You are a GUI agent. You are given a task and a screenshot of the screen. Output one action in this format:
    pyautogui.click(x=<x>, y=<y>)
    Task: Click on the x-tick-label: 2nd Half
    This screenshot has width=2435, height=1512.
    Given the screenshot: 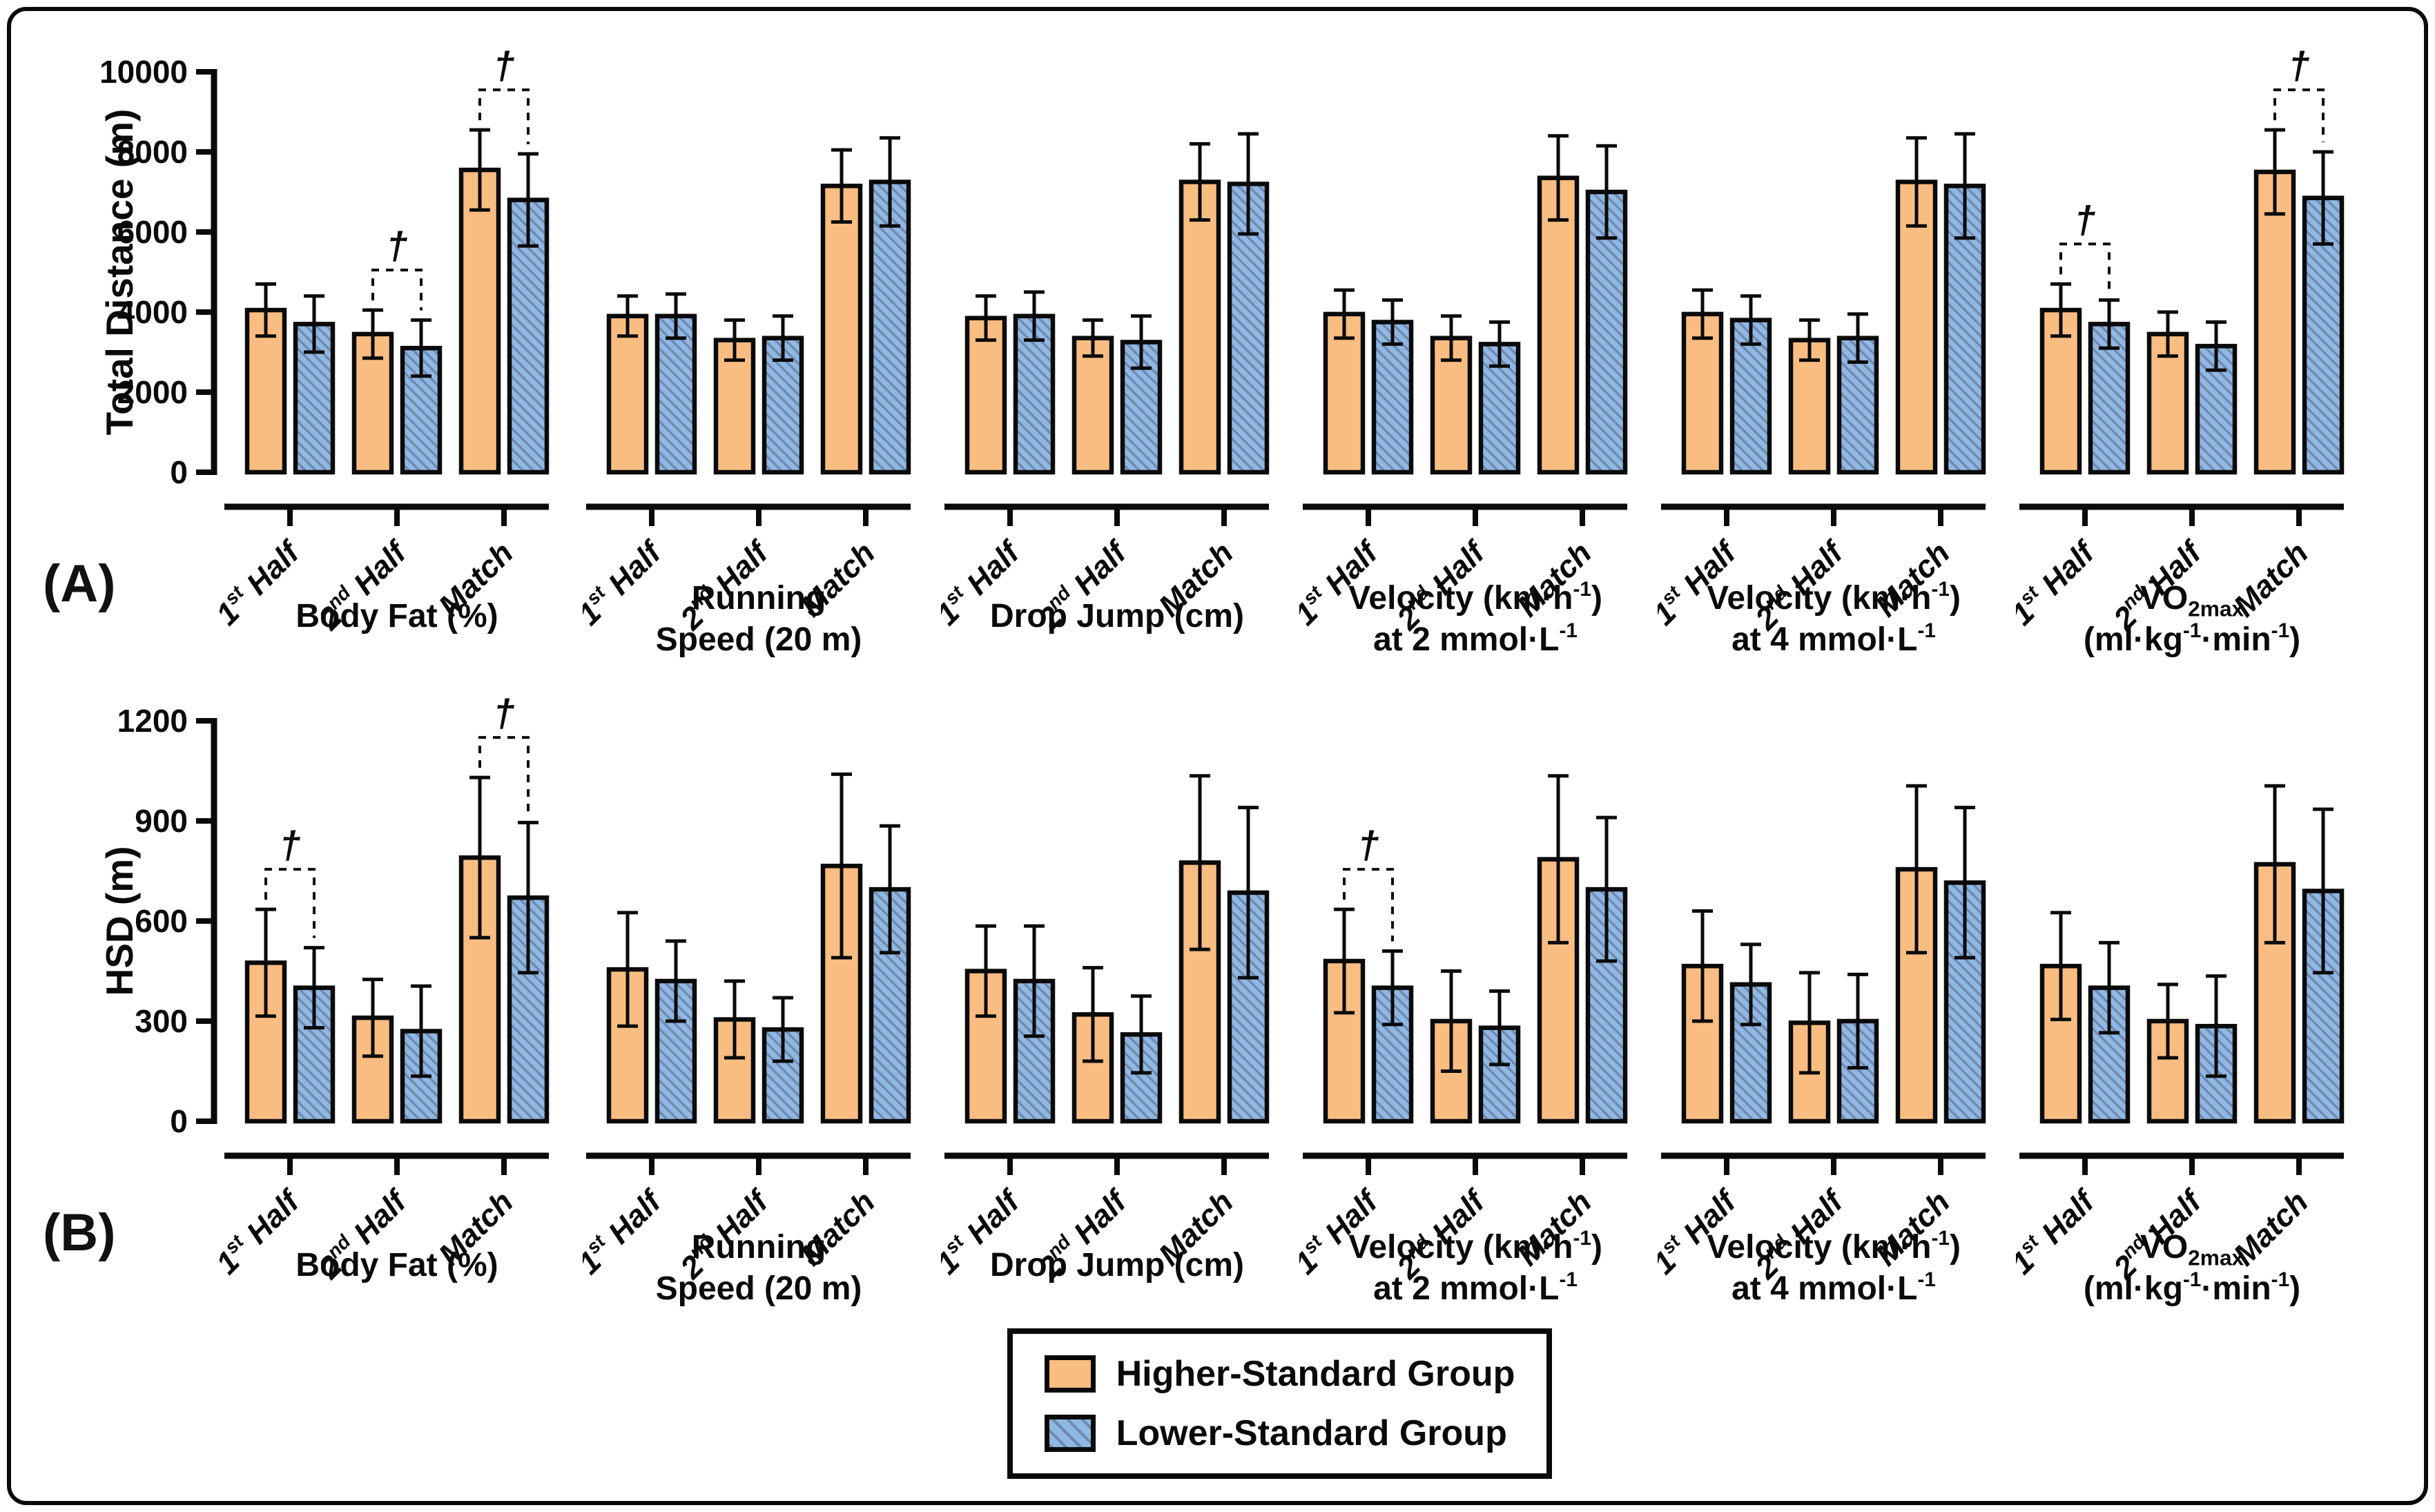 What is the action you would take?
    pyautogui.click(x=725, y=584)
    